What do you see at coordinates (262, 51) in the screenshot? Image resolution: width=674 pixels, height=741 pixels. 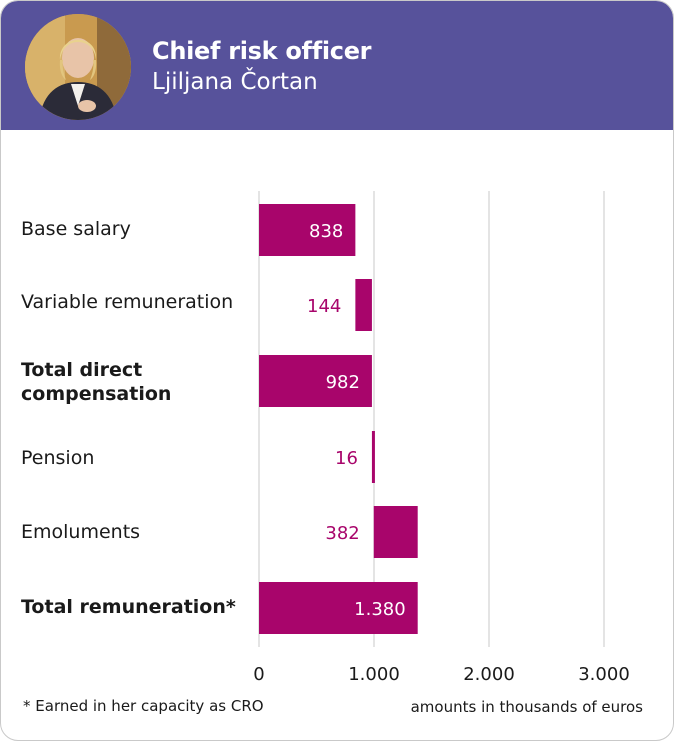 I see `role-title: Chief risk officer` at bounding box center [262, 51].